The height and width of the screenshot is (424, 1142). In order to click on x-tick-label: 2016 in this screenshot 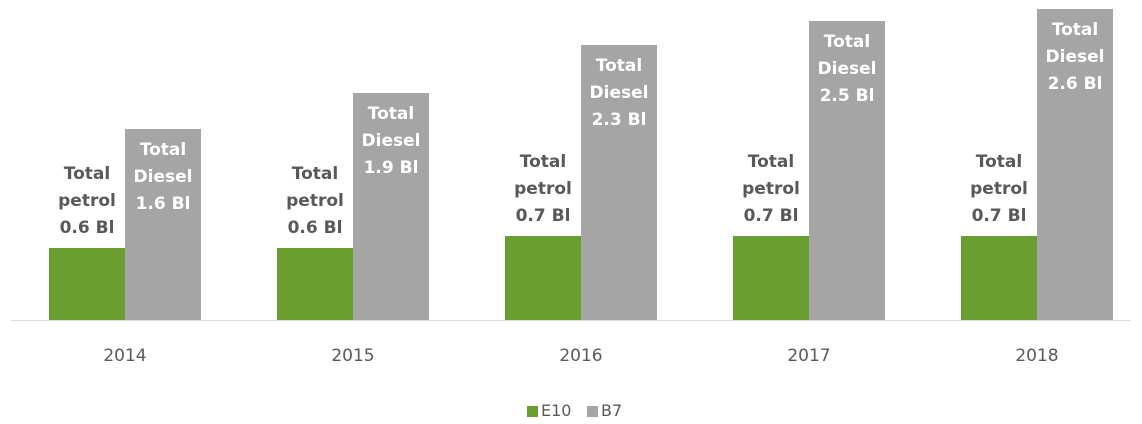, I will do `click(581, 356)`.